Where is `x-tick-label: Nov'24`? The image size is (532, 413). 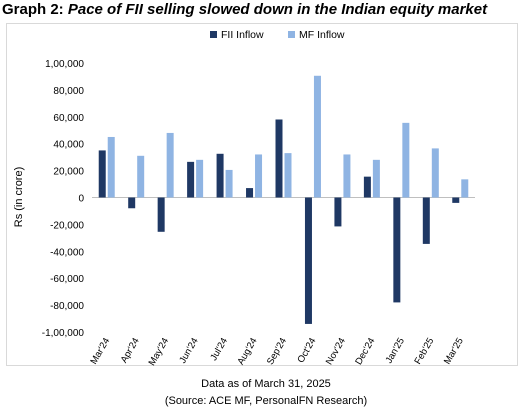
x-tick-label: Nov'24 is located at coordinates (336, 351).